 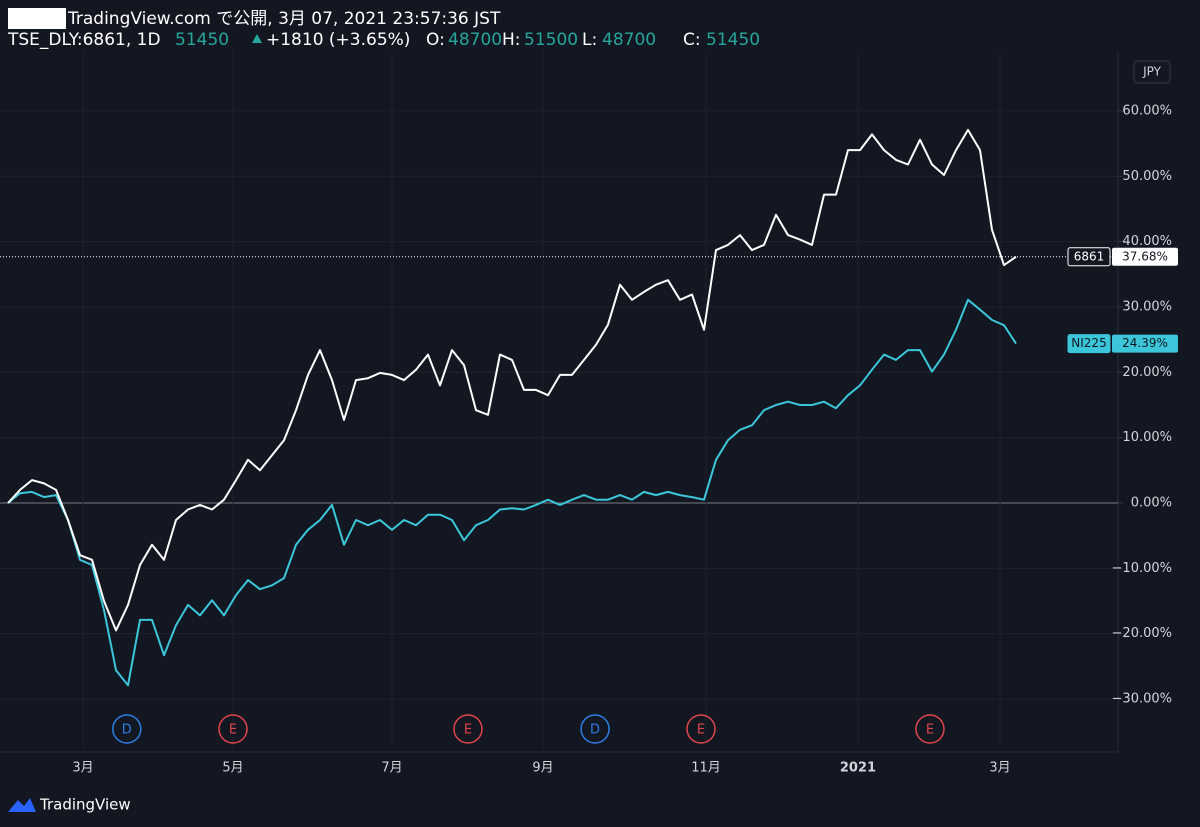 What do you see at coordinates (391, 768) in the screenshot?
I see `x-tick-label: 7月` at bounding box center [391, 768].